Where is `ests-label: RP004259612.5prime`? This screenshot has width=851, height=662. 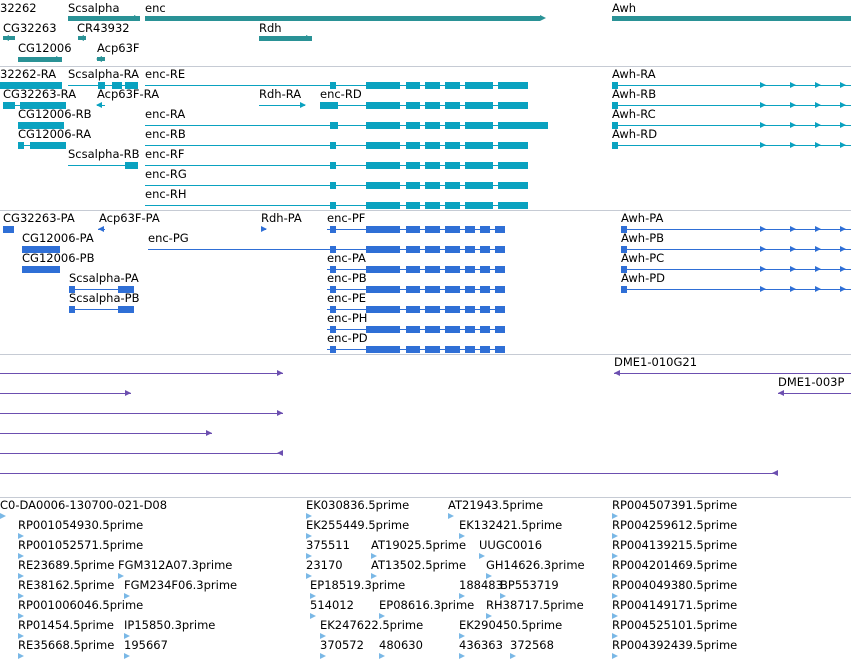
ests-label: RP004259612.5prime is located at coordinates (675, 525).